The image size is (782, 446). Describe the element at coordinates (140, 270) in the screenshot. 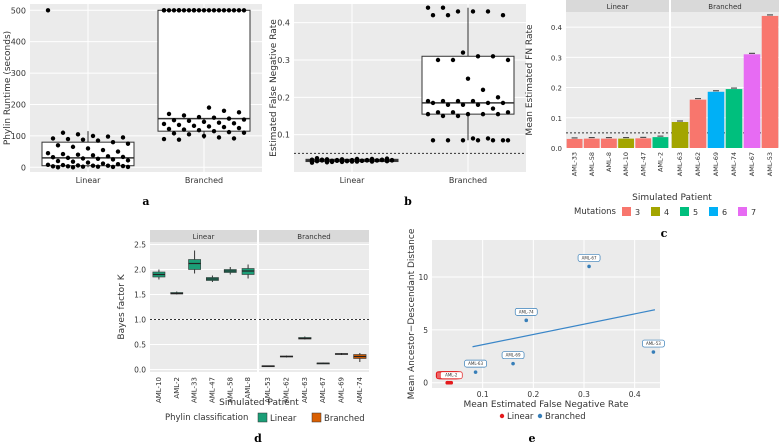

I see `tick-label-y: 2.0` at that location.